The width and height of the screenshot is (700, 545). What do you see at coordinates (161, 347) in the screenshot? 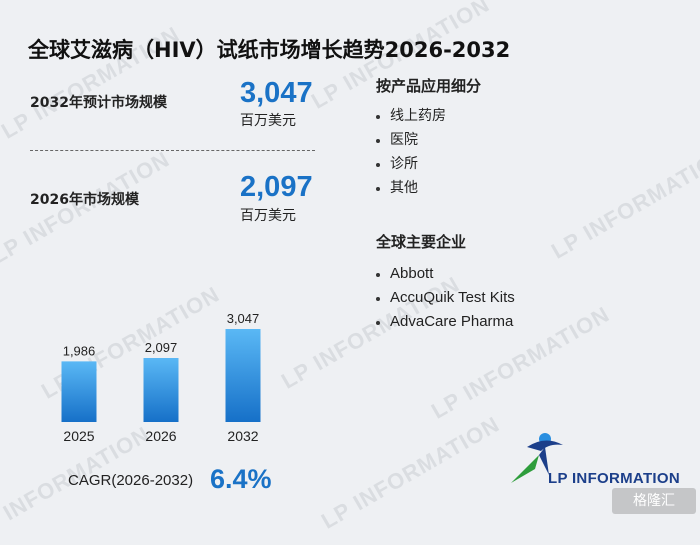
I see `data-label-2026: 2,097` at bounding box center [161, 347].